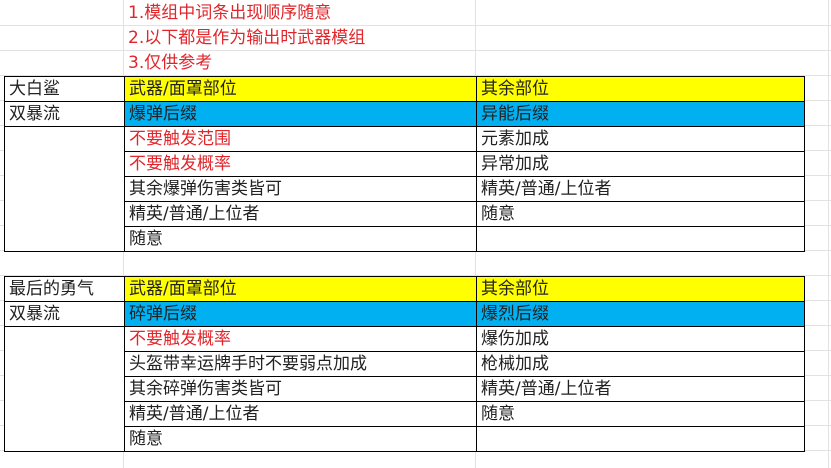 The height and width of the screenshot is (468, 831). Describe the element at coordinates (300, 314) in the screenshot. I see `suffix-weapon-cell: 碎弹后缀` at that location.